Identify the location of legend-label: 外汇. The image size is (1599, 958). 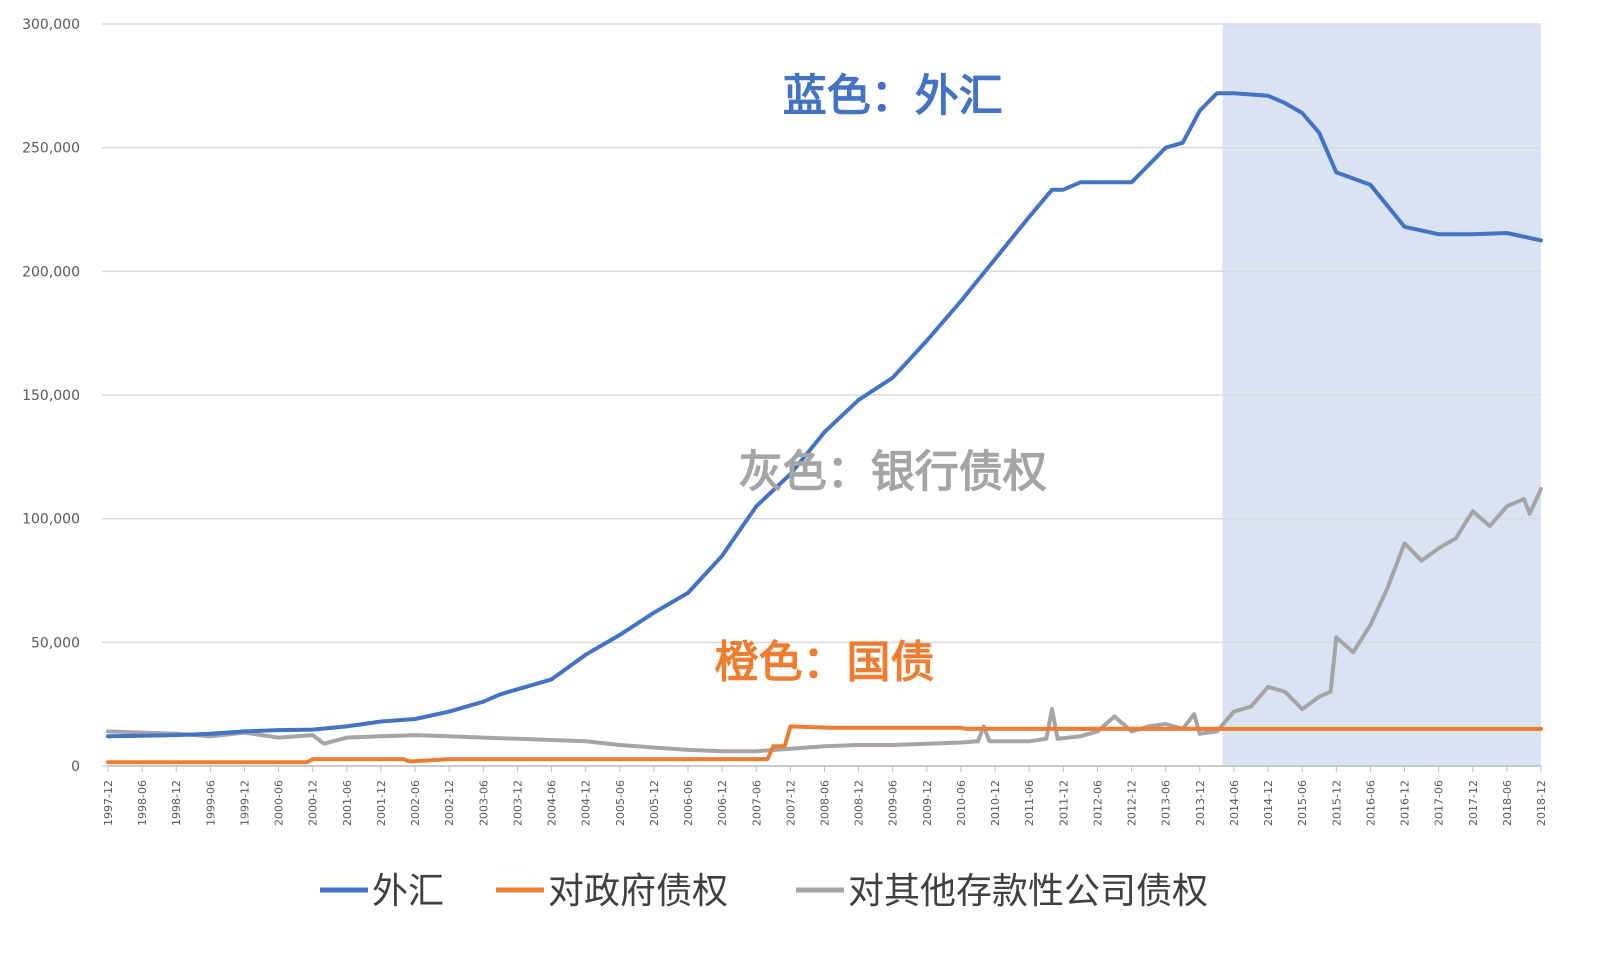
(408, 891).